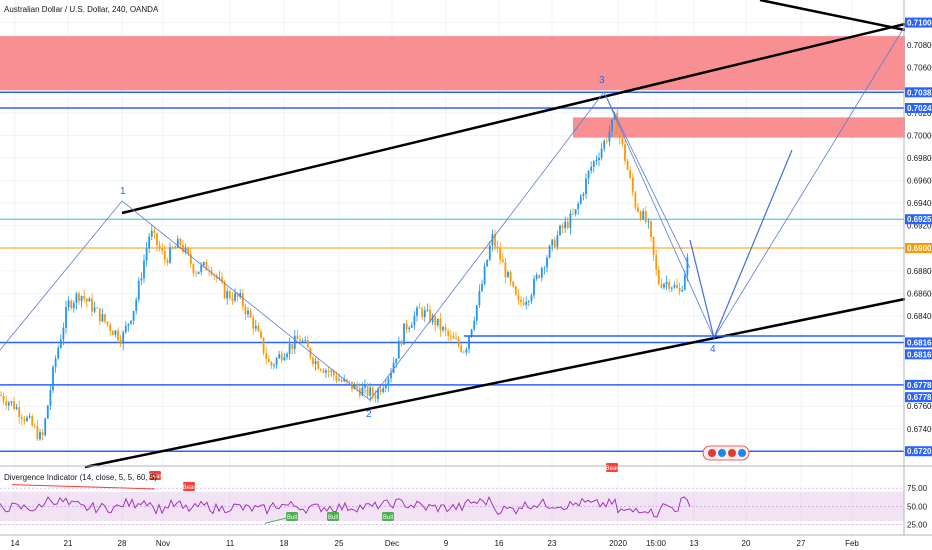  I want to click on x-tick-label: 15:00, so click(656, 543).